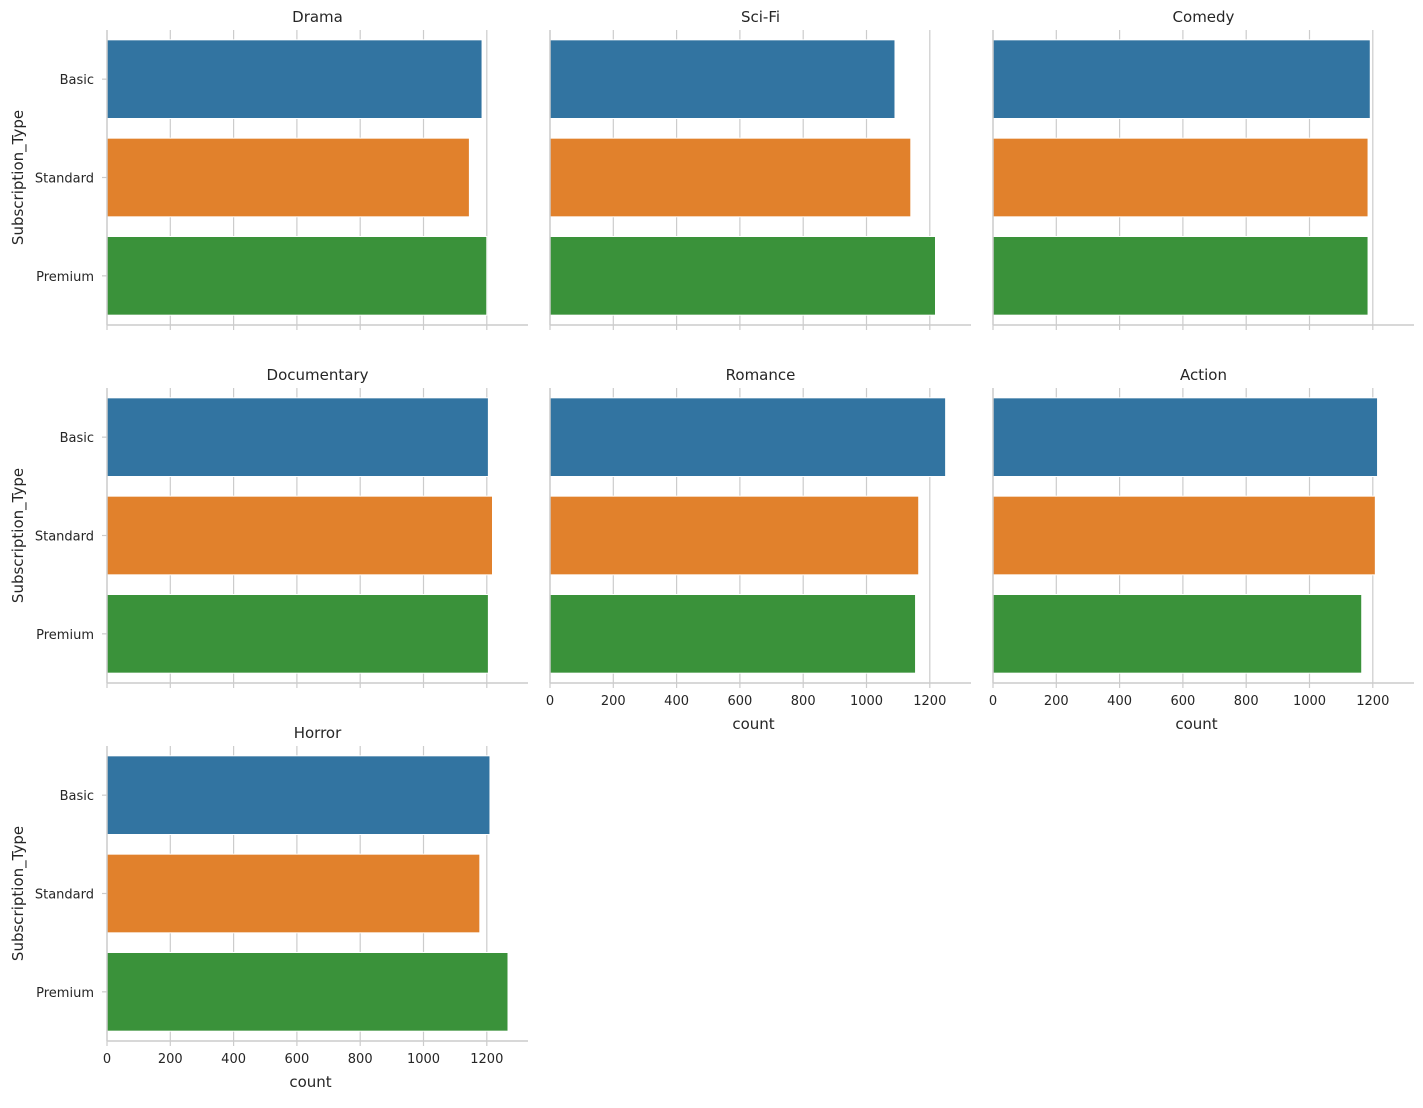  I want to click on xtick-label-action-1200: 1200, so click(1372, 701).